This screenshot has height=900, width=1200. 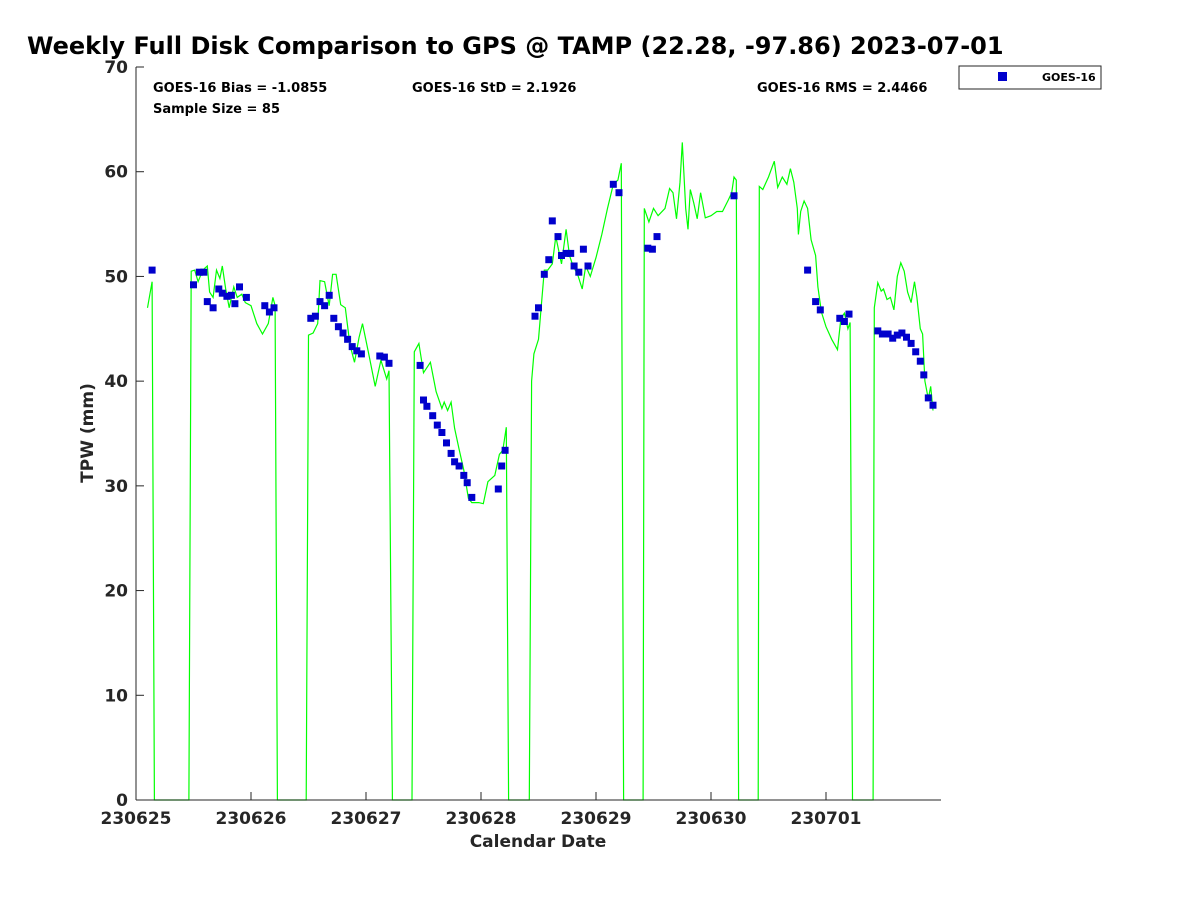 I want to click on y-tick-label: 30, so click(x=116, y=487).